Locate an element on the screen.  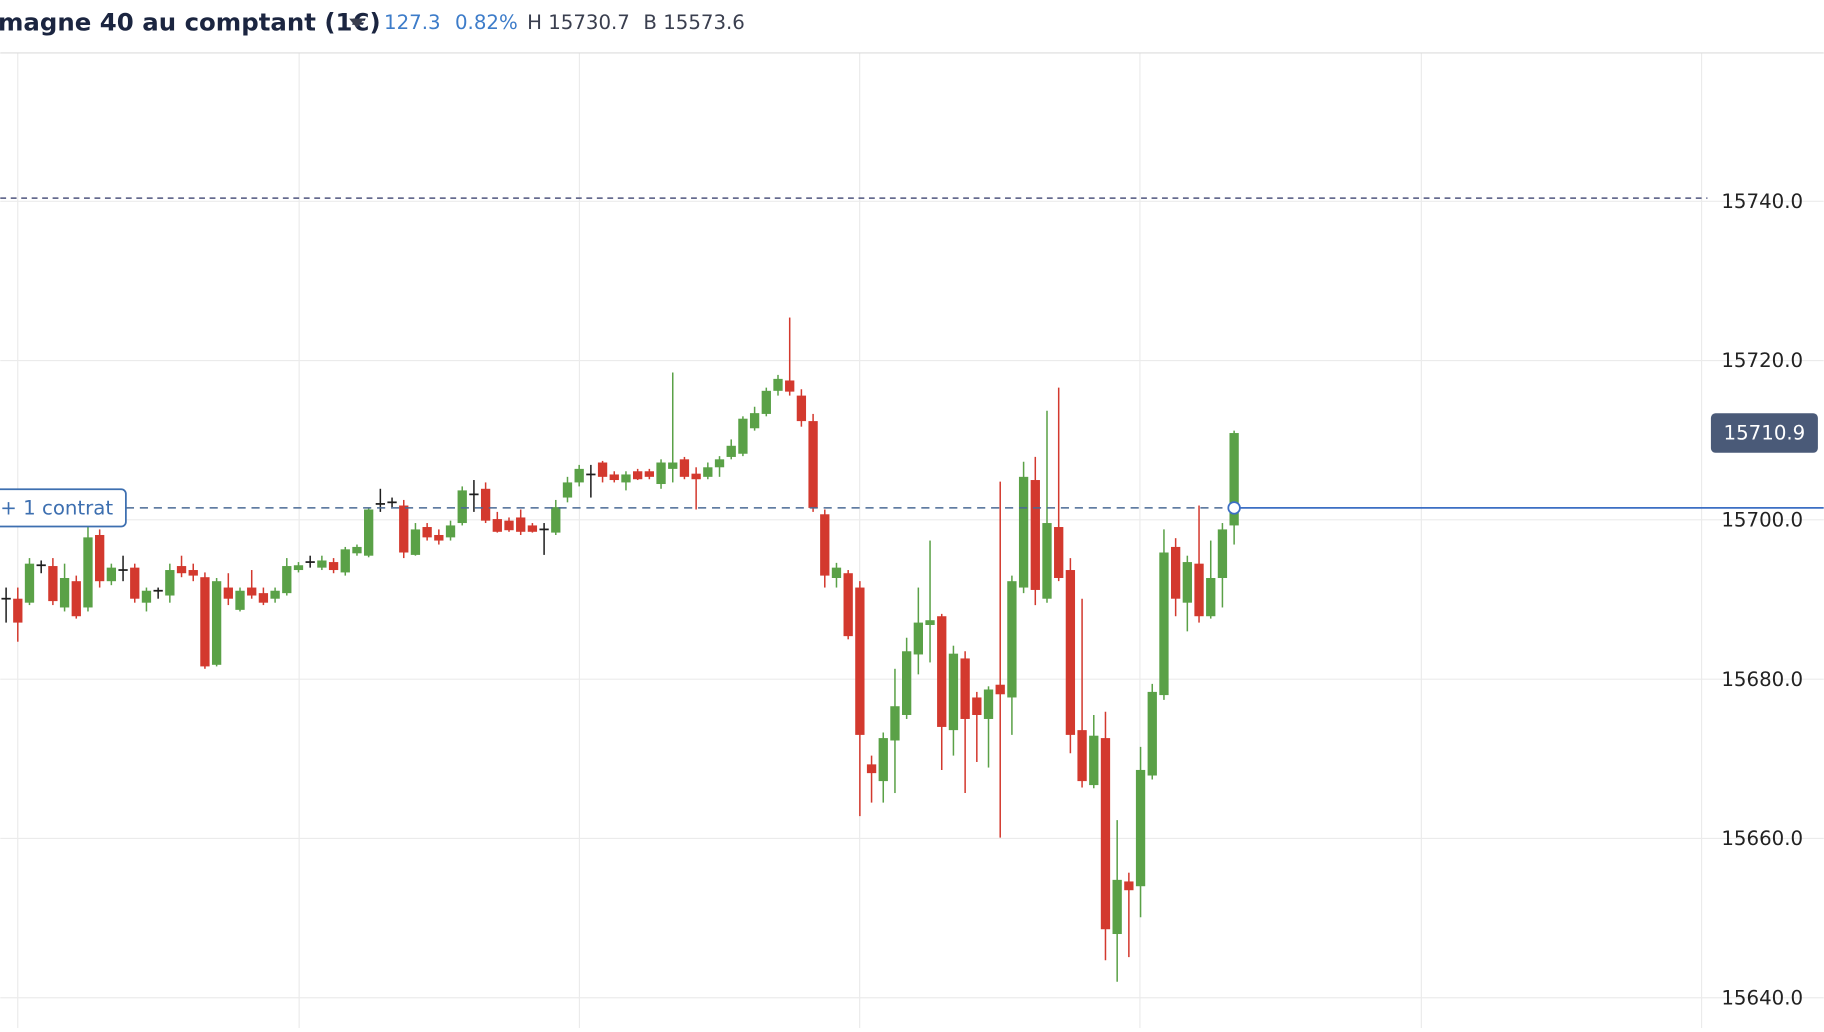
instrument-title: magne 40 au comptant (1€) is located at coordinates (190, 21).